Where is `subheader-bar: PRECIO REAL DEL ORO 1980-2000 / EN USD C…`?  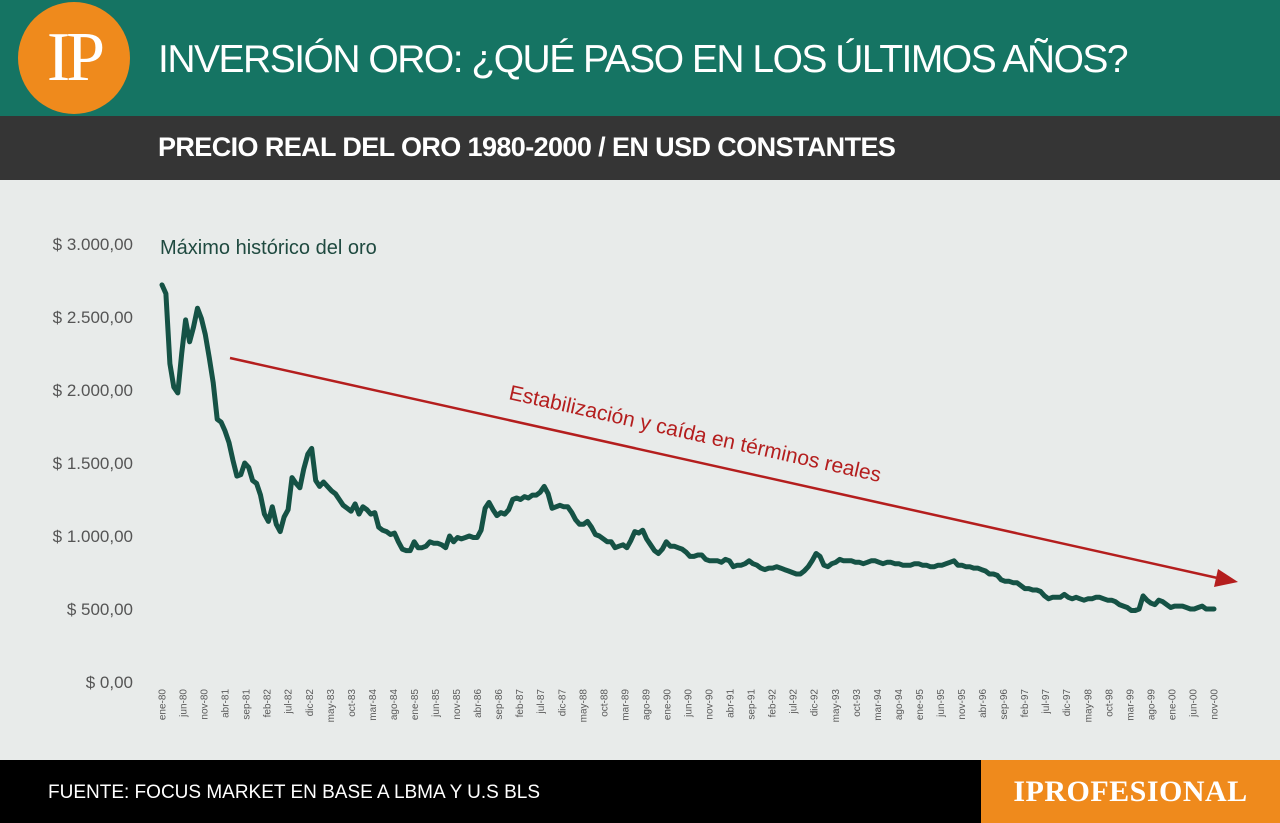 subheader-bar: PRECIO REAL DEL ORO 1980-2000 / EN USD C… is located at coordinates (640, 148).